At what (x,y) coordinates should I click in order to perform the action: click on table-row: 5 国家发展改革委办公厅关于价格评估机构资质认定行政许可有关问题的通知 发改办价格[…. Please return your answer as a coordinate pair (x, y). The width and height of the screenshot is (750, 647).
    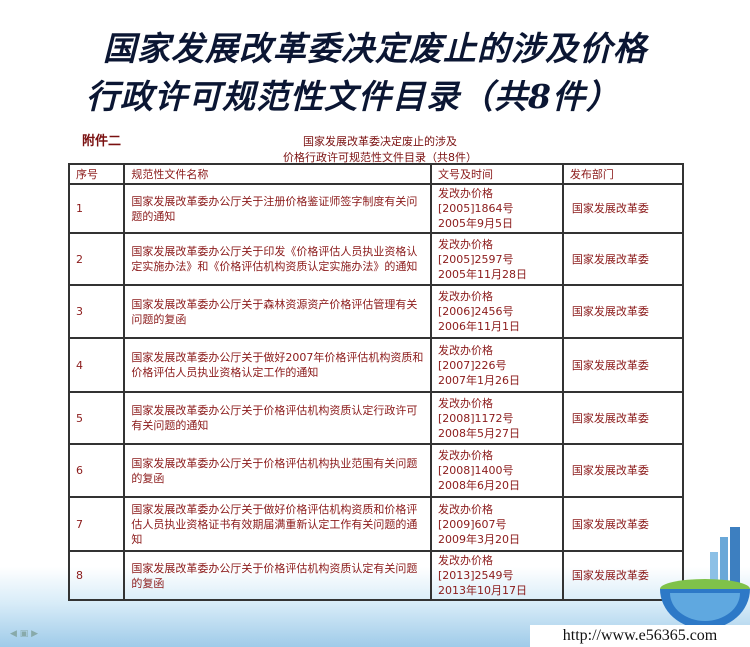
    Looking at the image, I should click on (376, 418).